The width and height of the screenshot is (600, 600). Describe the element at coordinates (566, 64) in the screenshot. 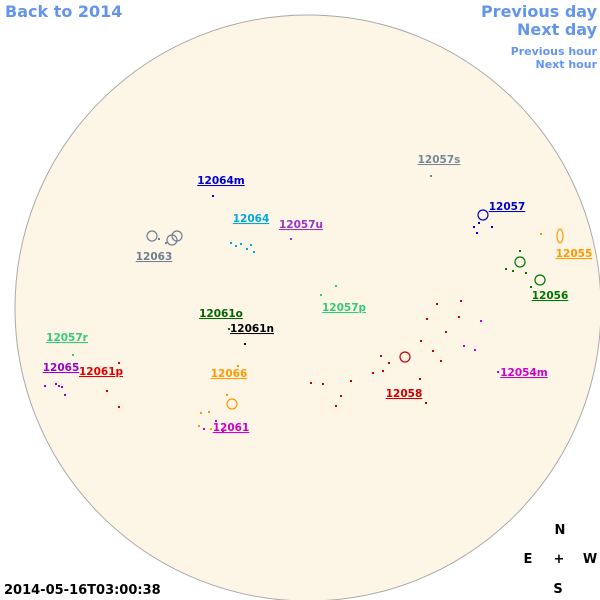

I see `next-hour-link: Next hour` at that location.